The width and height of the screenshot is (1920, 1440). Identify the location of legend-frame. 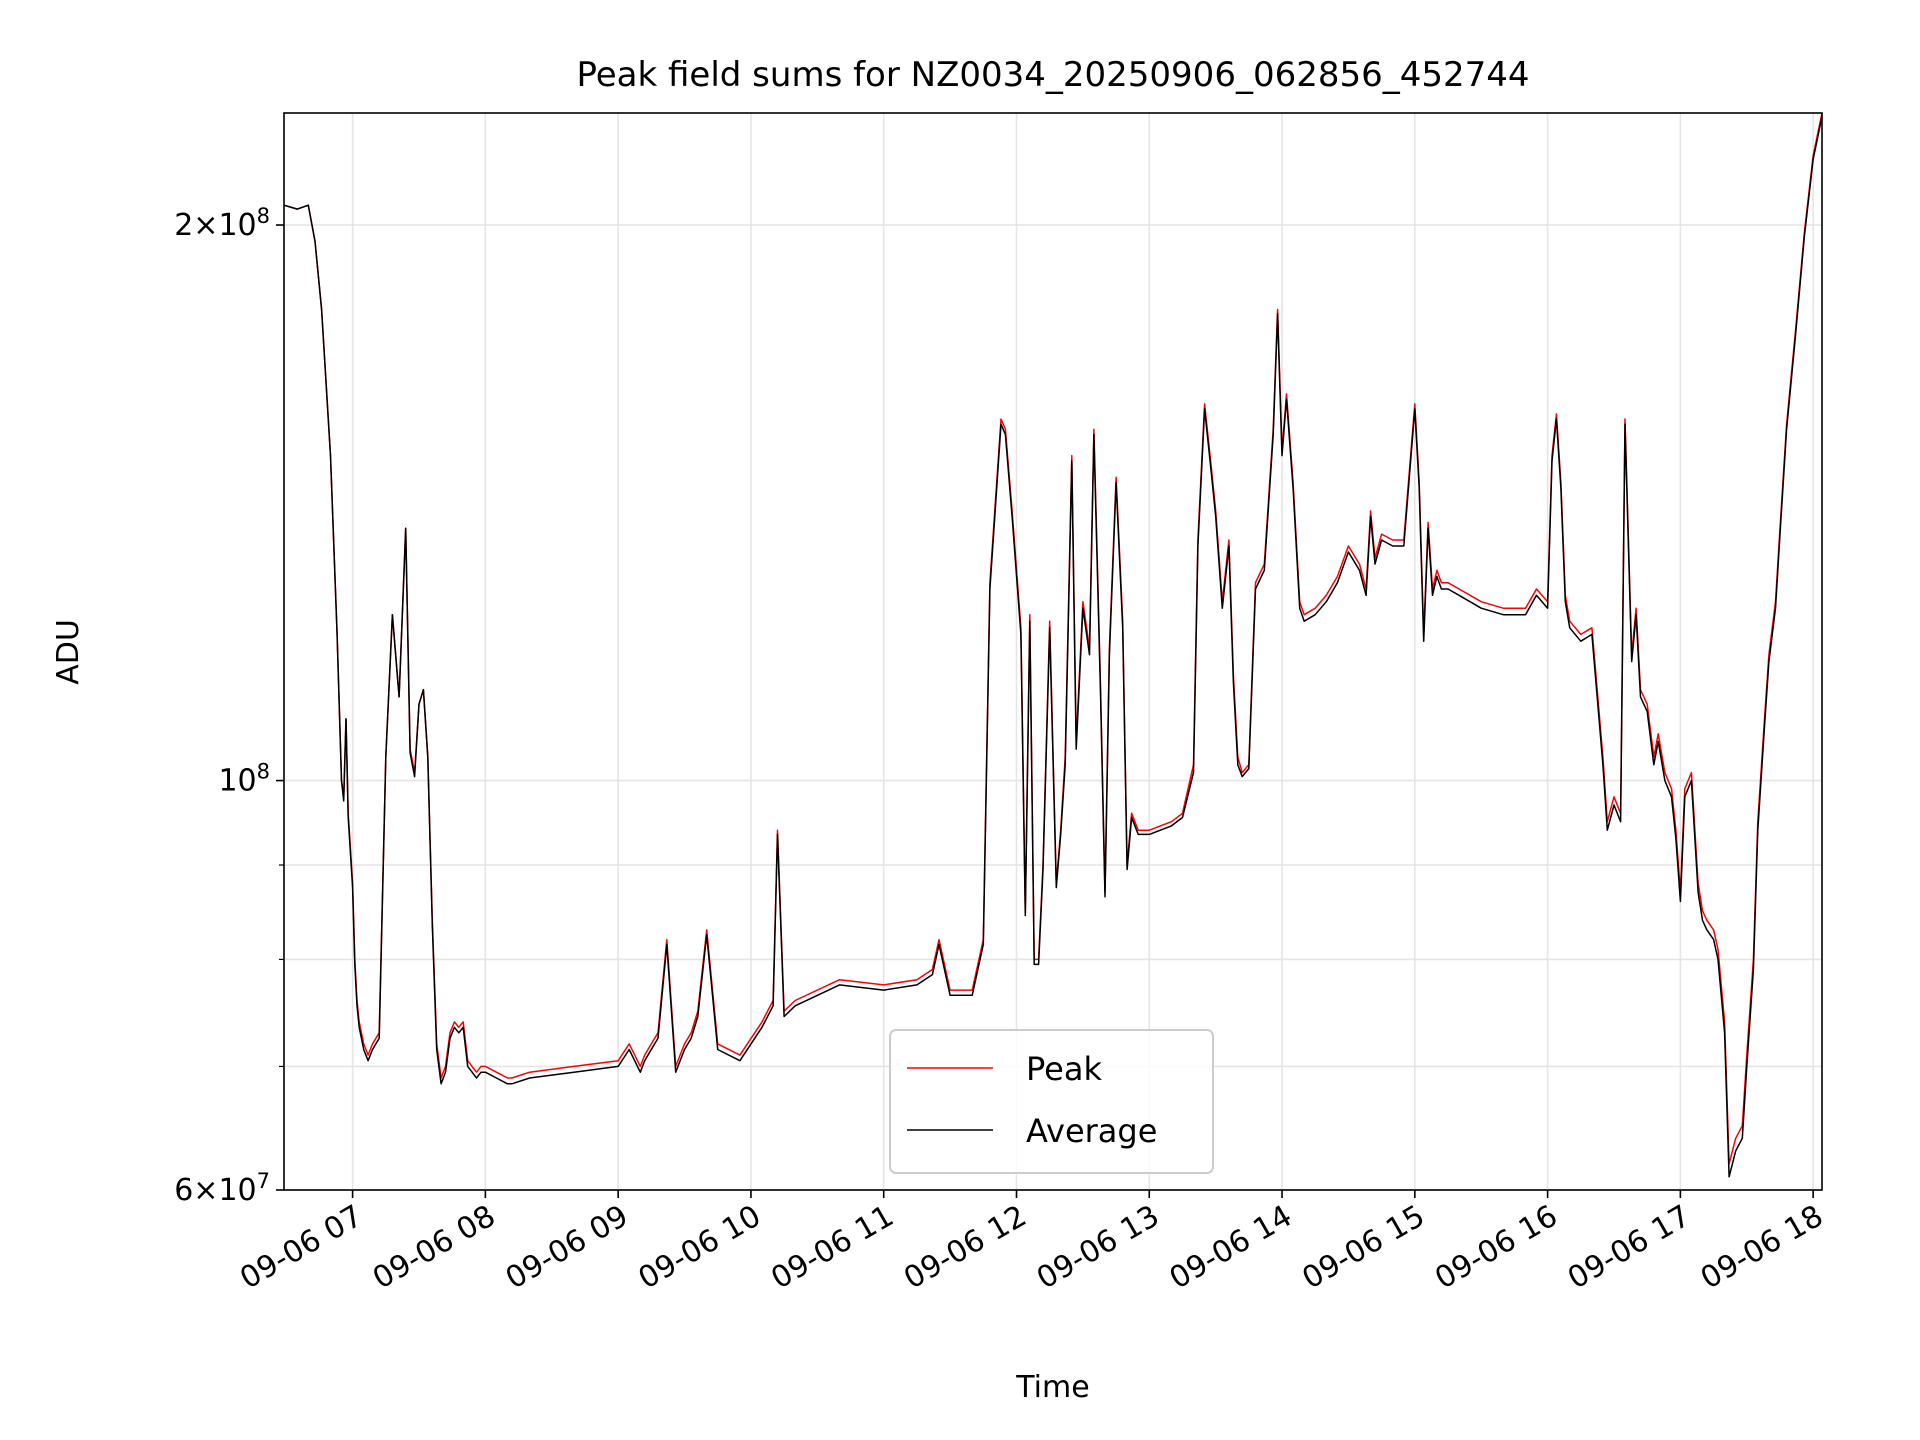
(1051, 1101).